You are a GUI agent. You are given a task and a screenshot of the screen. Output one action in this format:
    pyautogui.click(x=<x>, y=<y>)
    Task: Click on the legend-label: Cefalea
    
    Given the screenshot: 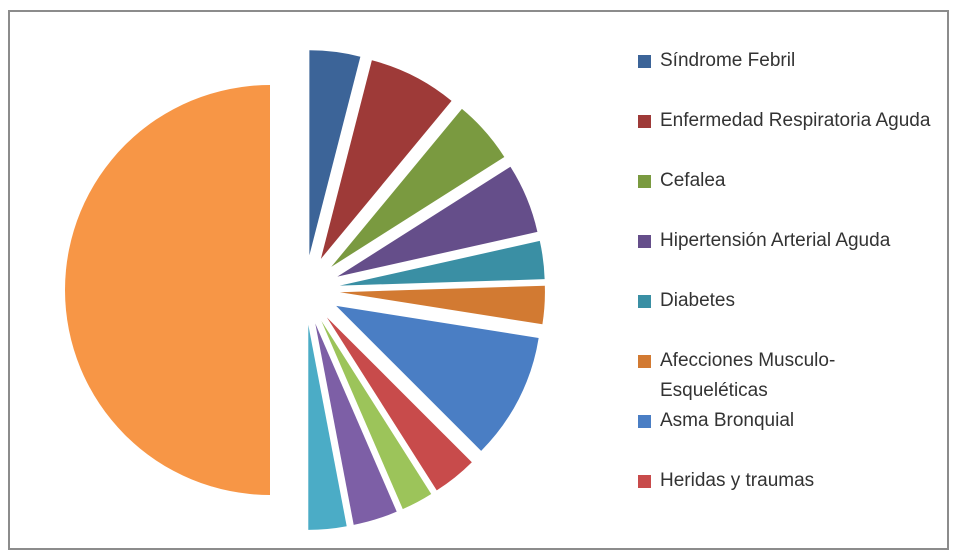 What is the action you would take?
    pyautogui.click(x=693, y=180)
    